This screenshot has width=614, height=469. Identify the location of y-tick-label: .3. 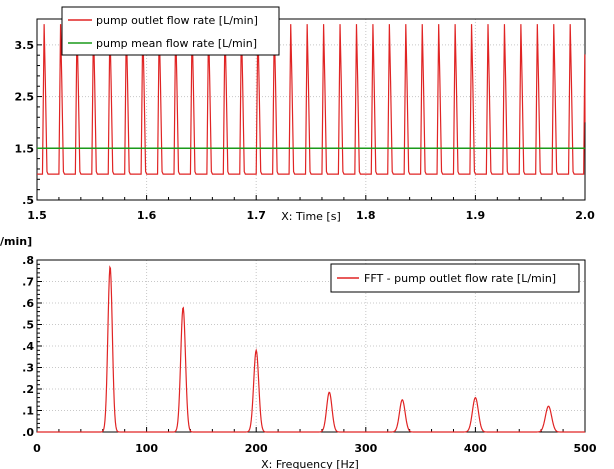
(28, 368).